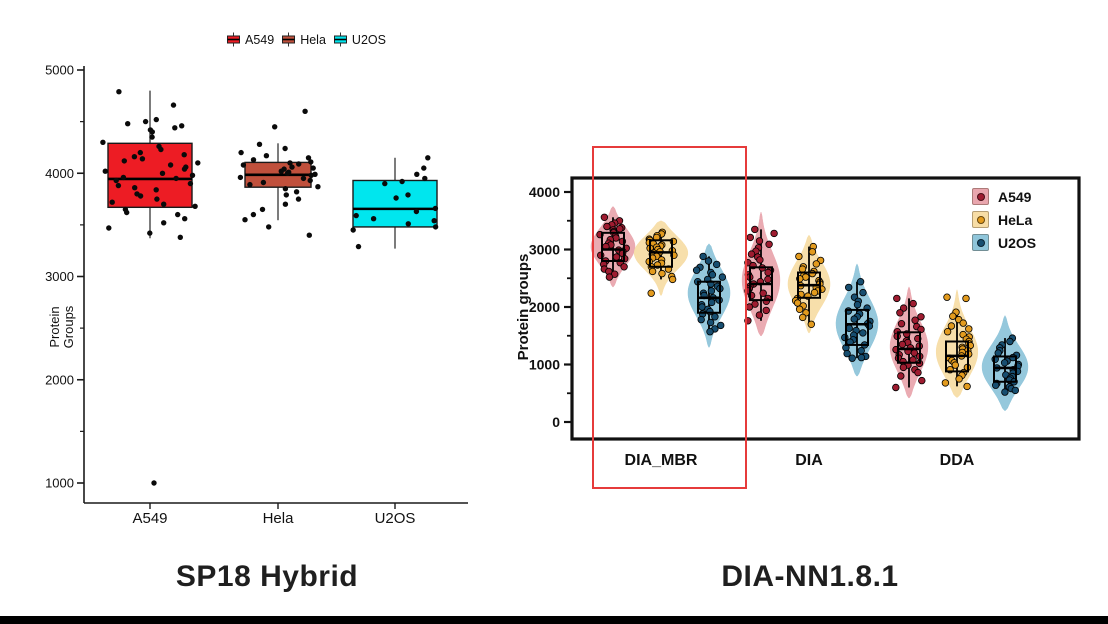  What do you see at coordinates (61, 327) in the screenshot?
I see `left-y-axis-label: Protein Groups` at bounding box center [61, 327].